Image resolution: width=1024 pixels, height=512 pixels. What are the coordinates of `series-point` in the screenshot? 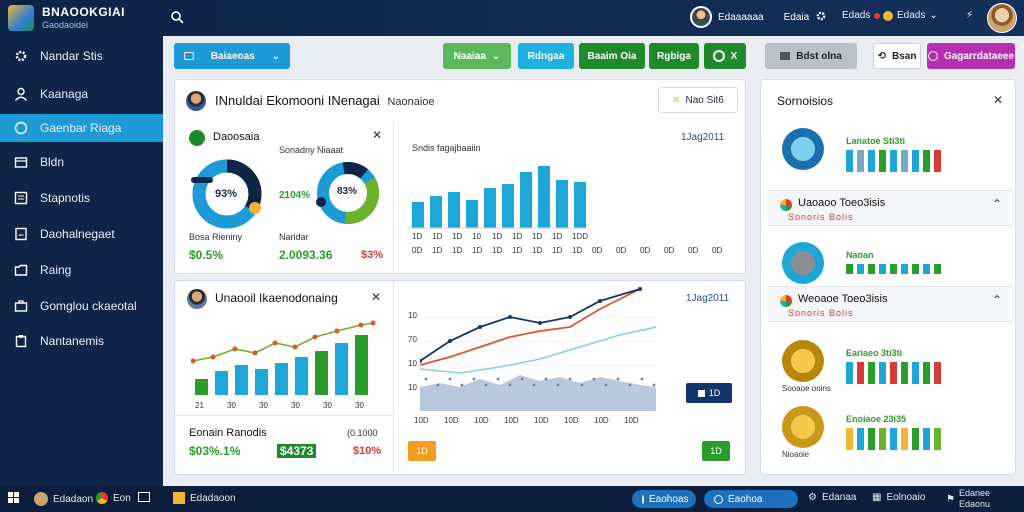 It's located at (540, 323).